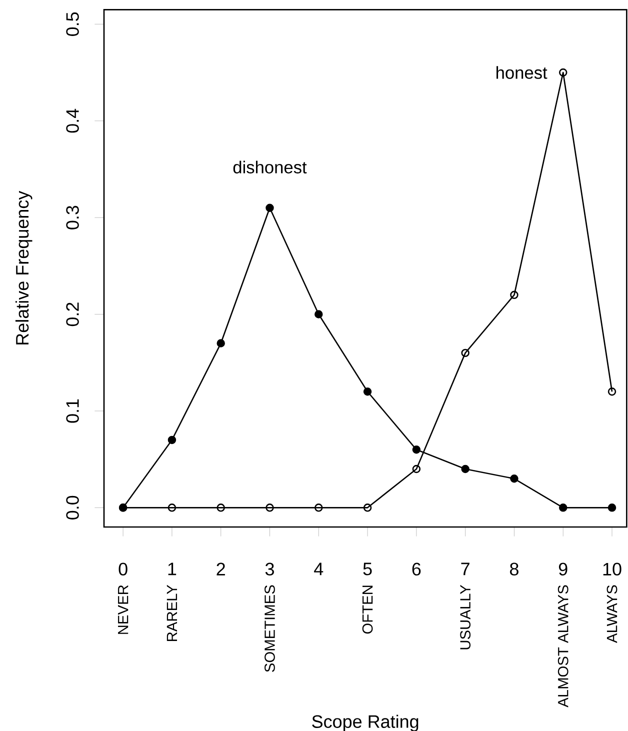 The height and width of the screenshot is (731, 628). What do you see at coordinates (563, 569) in the screenshot?
I see `x2-tick-label: 9` at bounding box center [563, 569].